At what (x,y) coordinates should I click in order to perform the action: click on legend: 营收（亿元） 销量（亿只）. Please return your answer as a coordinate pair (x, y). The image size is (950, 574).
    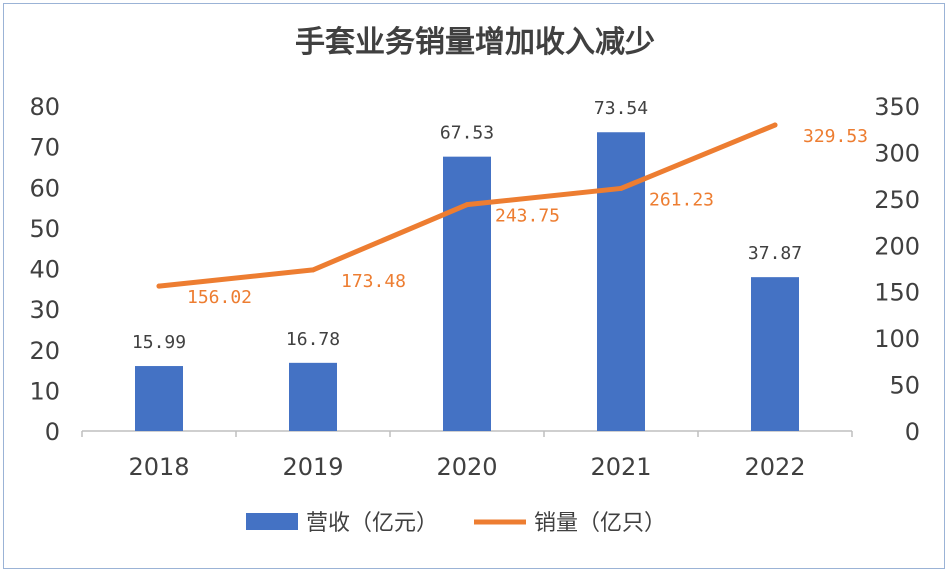
    Looking at the image, I should click on (456, 523).